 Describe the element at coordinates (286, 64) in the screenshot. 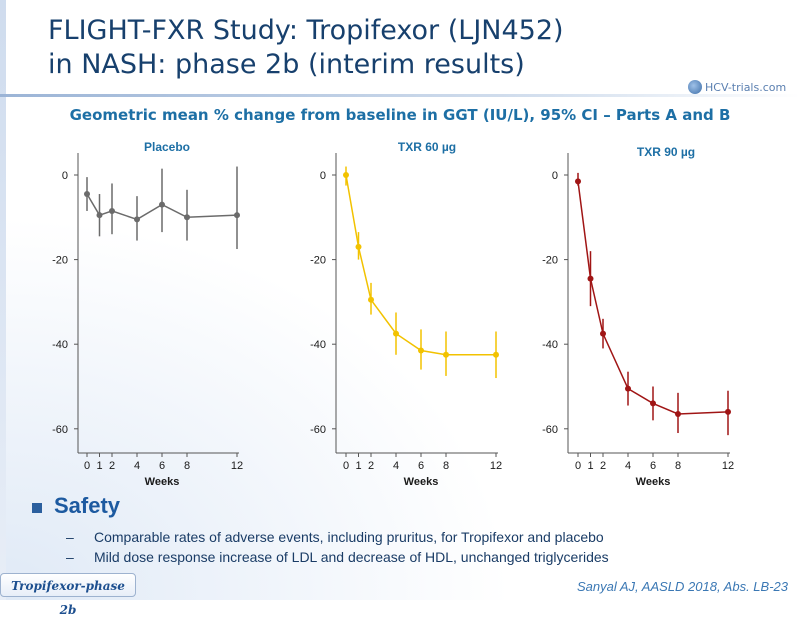

I see `title-line-2: in NASH: phase 2b (interim results)` at that location.